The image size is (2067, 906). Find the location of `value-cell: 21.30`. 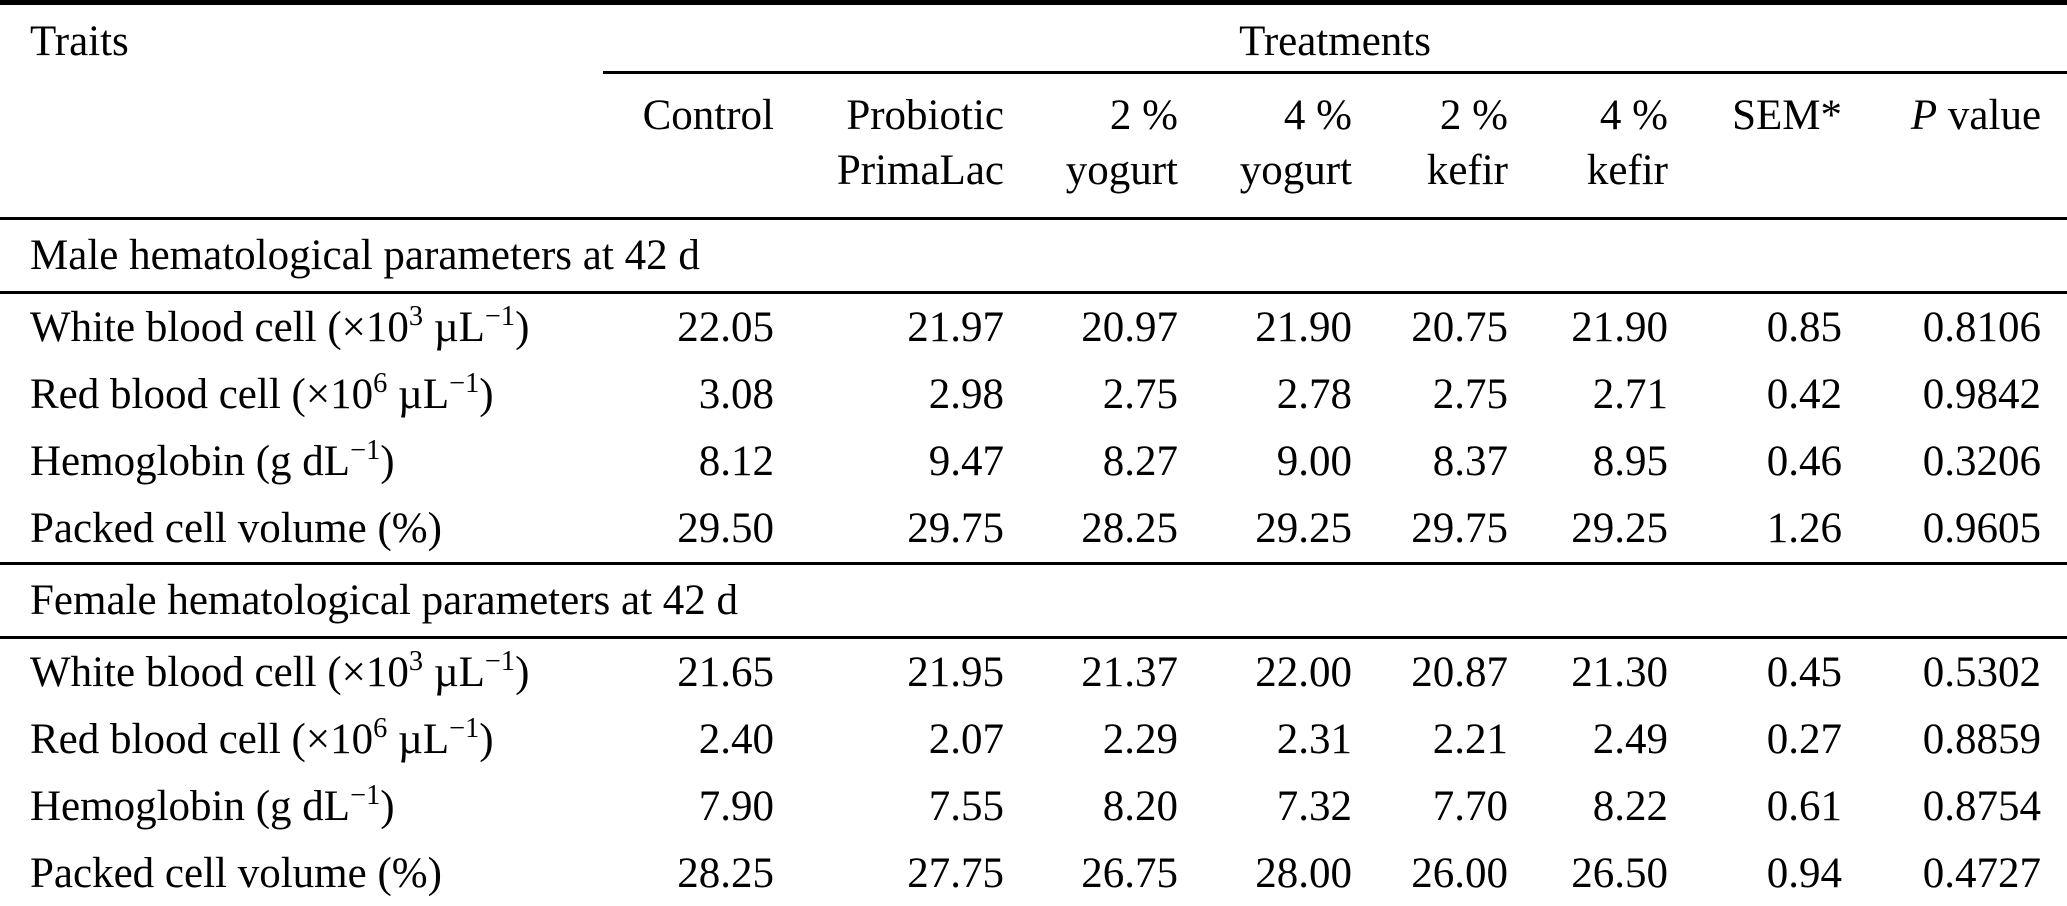

value-cell: 21.30 is located at coordinates (1619, 672).